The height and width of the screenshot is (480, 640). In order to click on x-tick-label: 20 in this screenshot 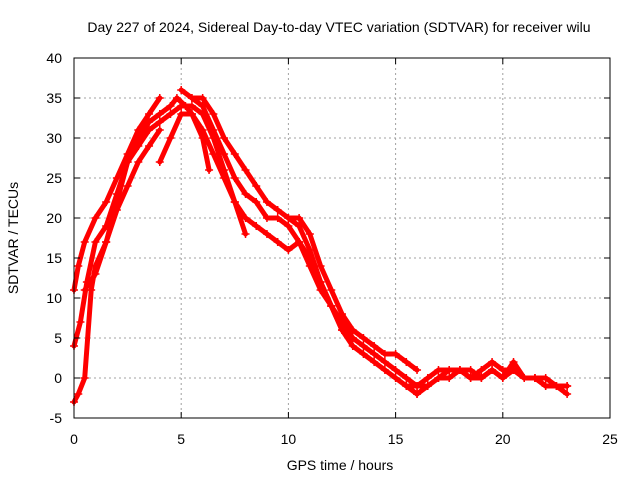, I will do `click(503, 439)`.